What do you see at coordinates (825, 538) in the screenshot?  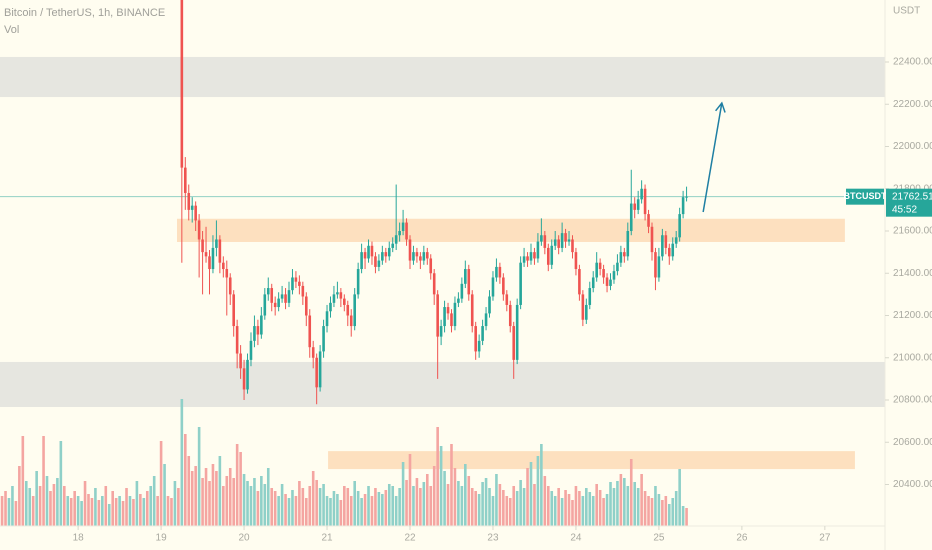 I see `x-tick-label: 27` at bounding box center [825, 538].